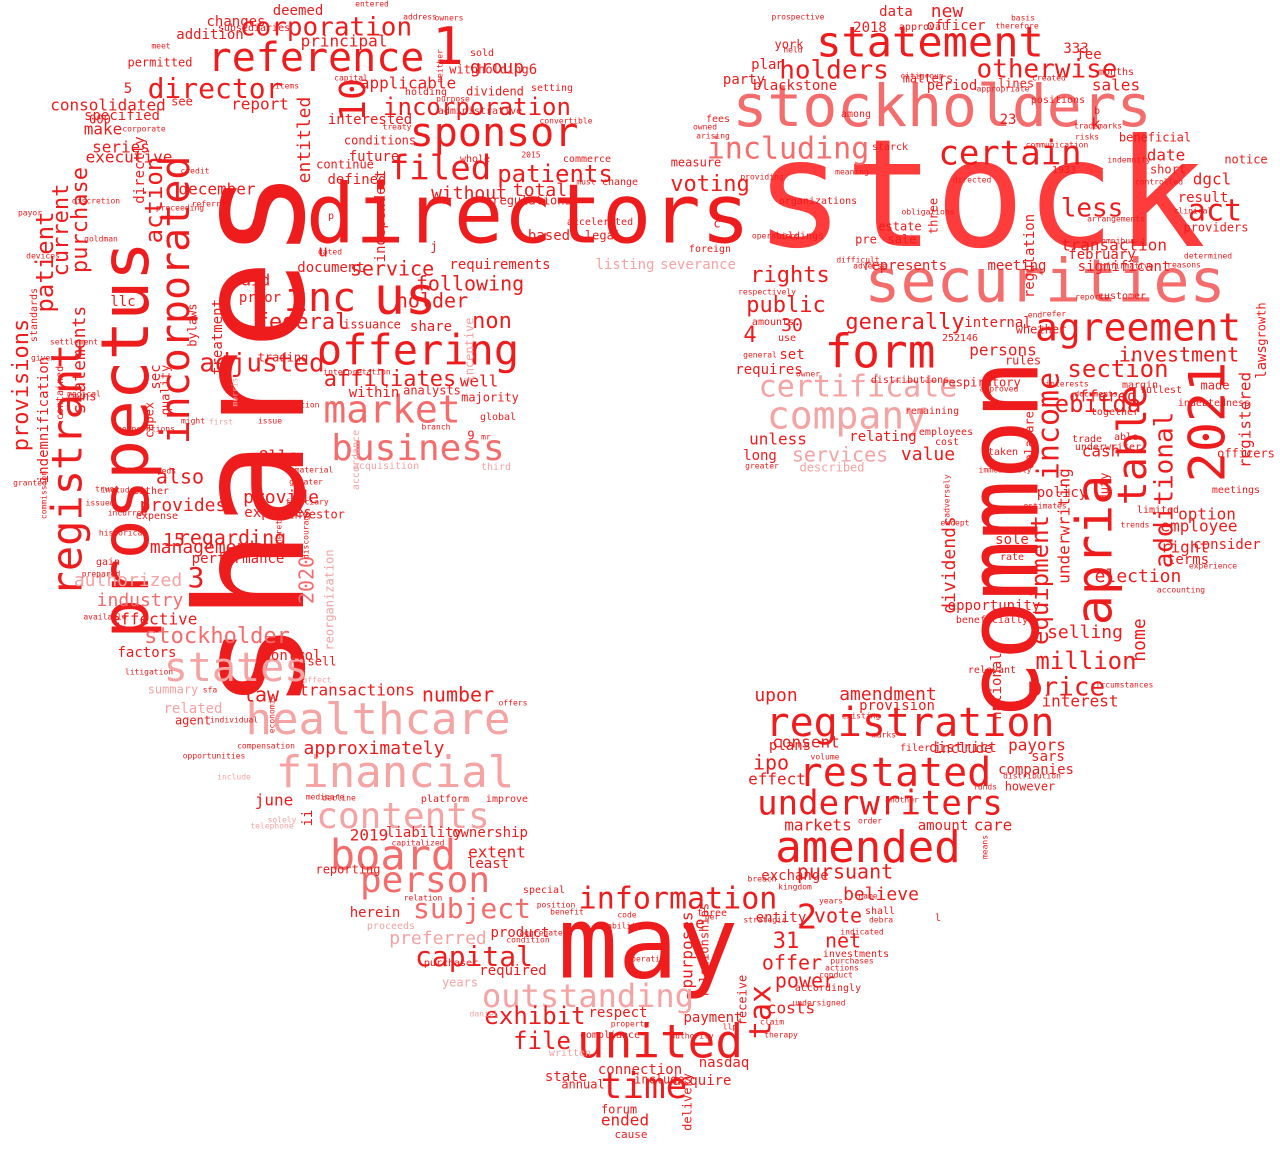  What do you see at coordinates (528, 214) in the screenshot?
I see `word-directors: directors` at bounding box center [528, 214].